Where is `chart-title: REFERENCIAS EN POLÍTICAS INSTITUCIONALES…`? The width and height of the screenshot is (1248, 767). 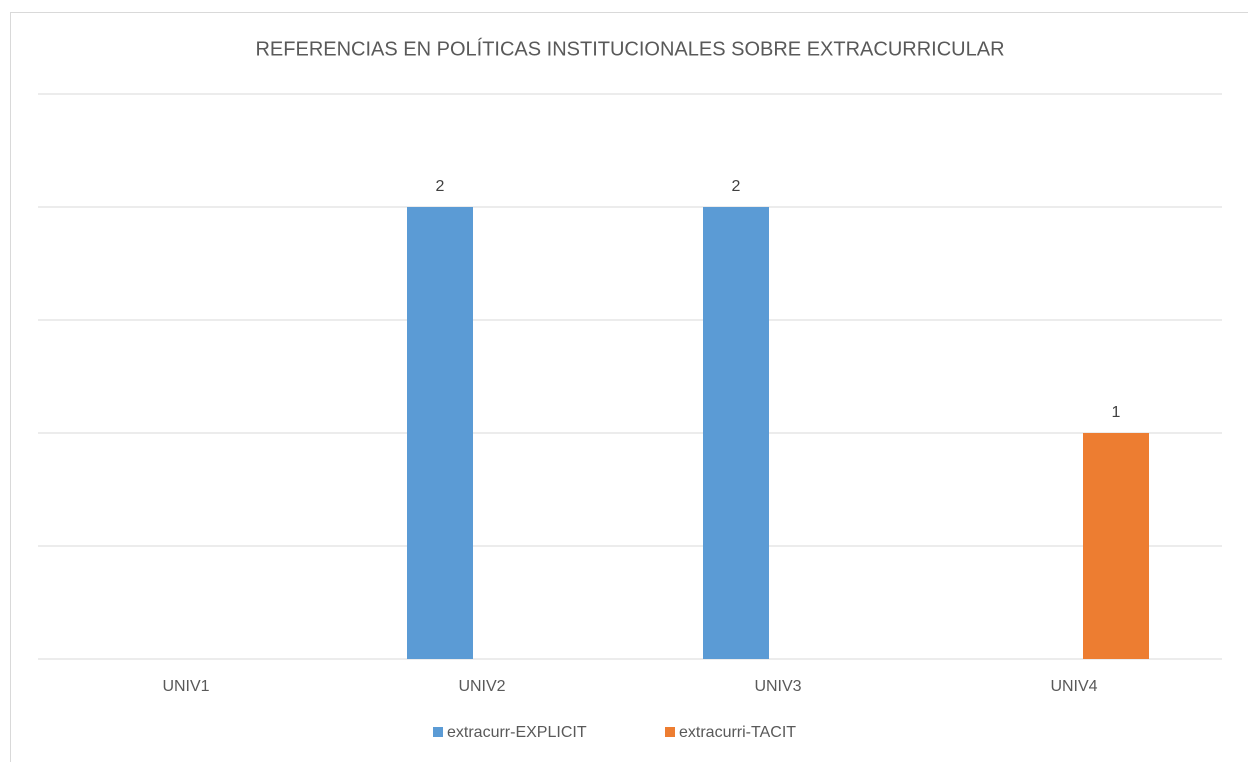 chart-title: REFERENCIAS EN POLÍTICAS INSTITUCIONALES… is located at coordinates (629, 48).